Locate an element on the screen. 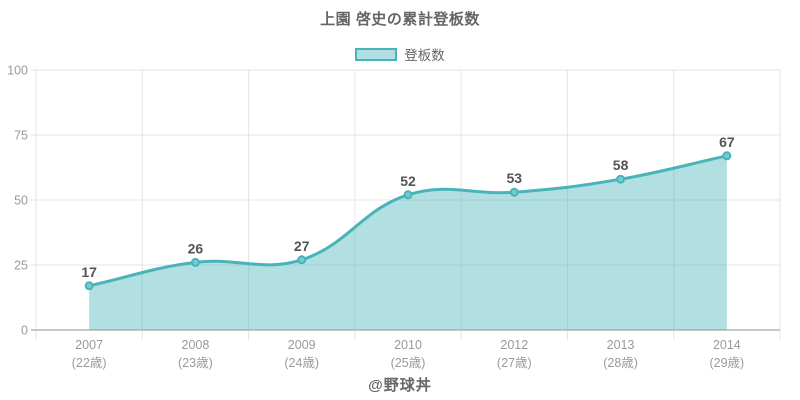 The height and width of the screenshot is (400, 800). x-tick-label-year: 2010 is located at coordinates (408, 345).